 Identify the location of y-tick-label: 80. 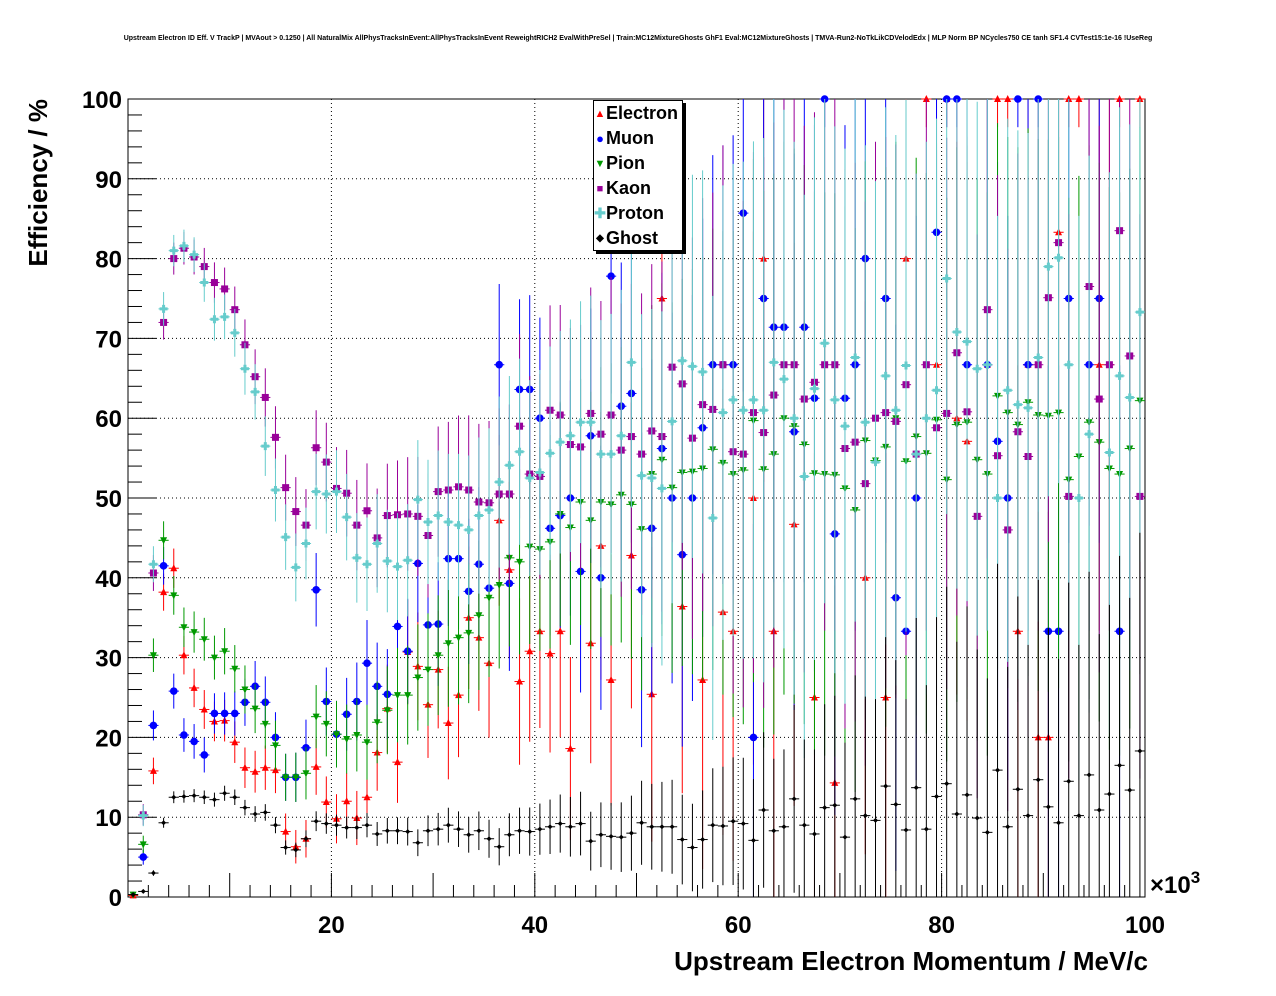
(108, 260).